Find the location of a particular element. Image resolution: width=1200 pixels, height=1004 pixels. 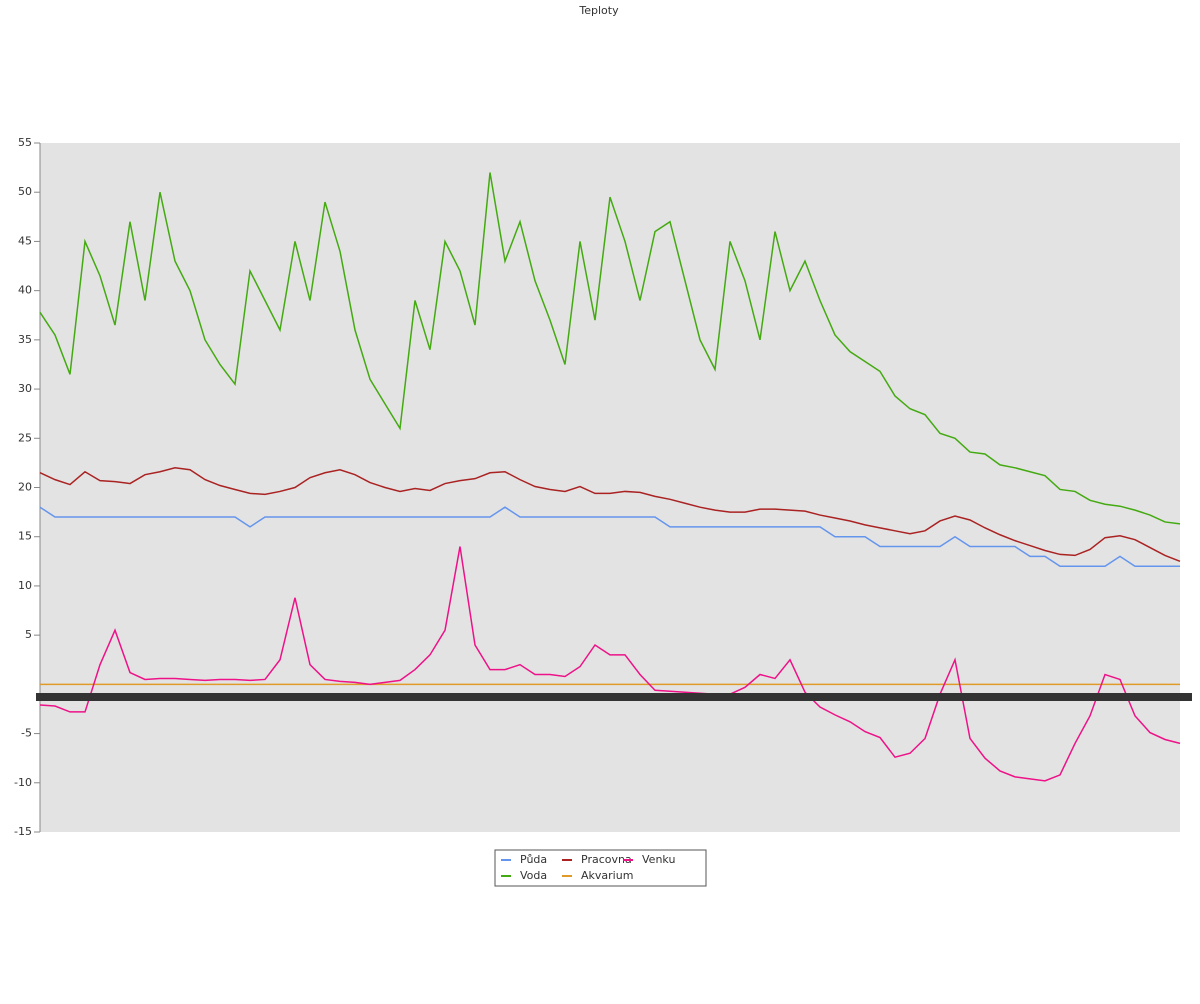

y-tick-label: -15 is located at coordinates (23, 831).